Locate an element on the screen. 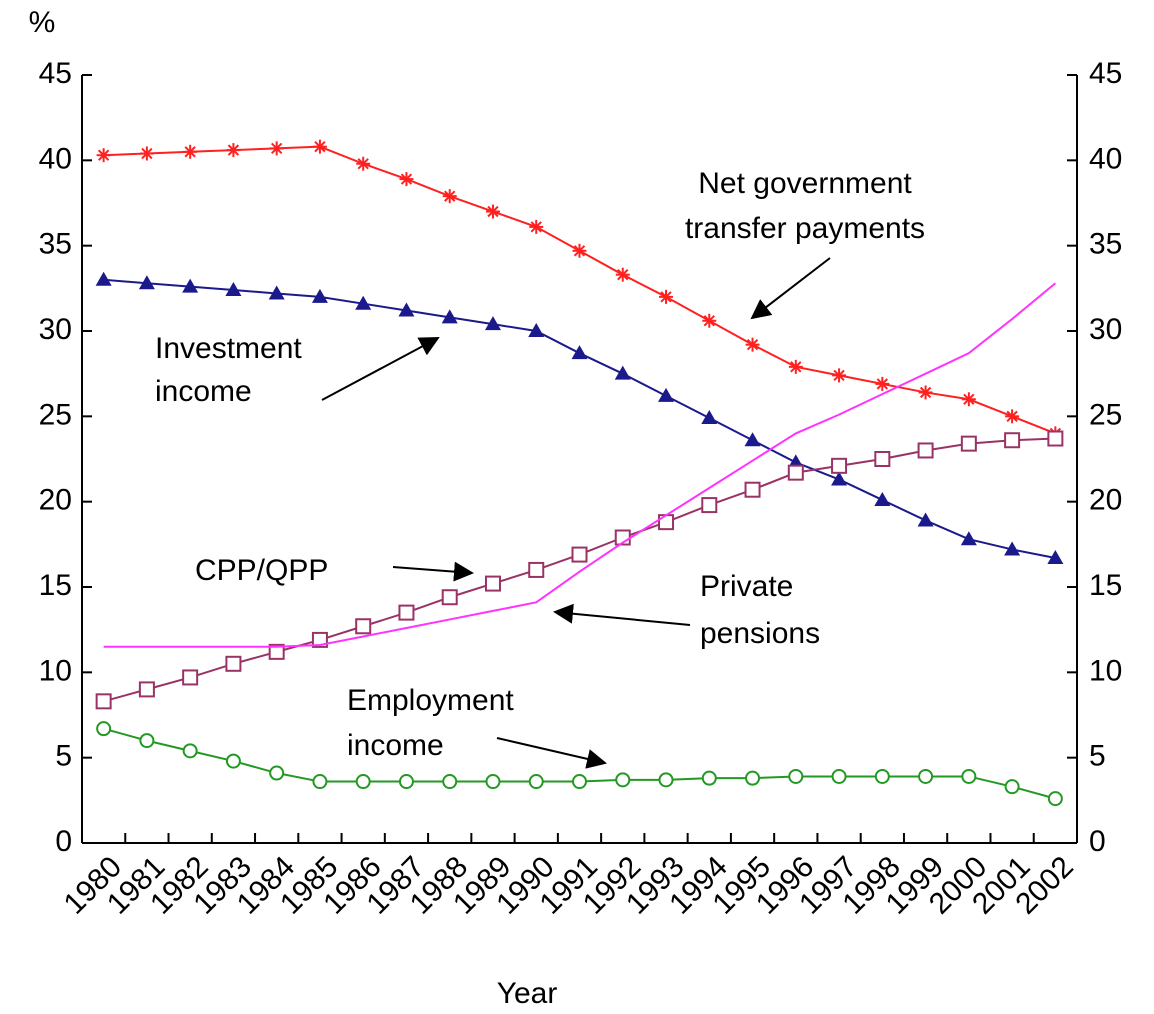  y-tick-label: 15 is located at coordinates (55, 585).